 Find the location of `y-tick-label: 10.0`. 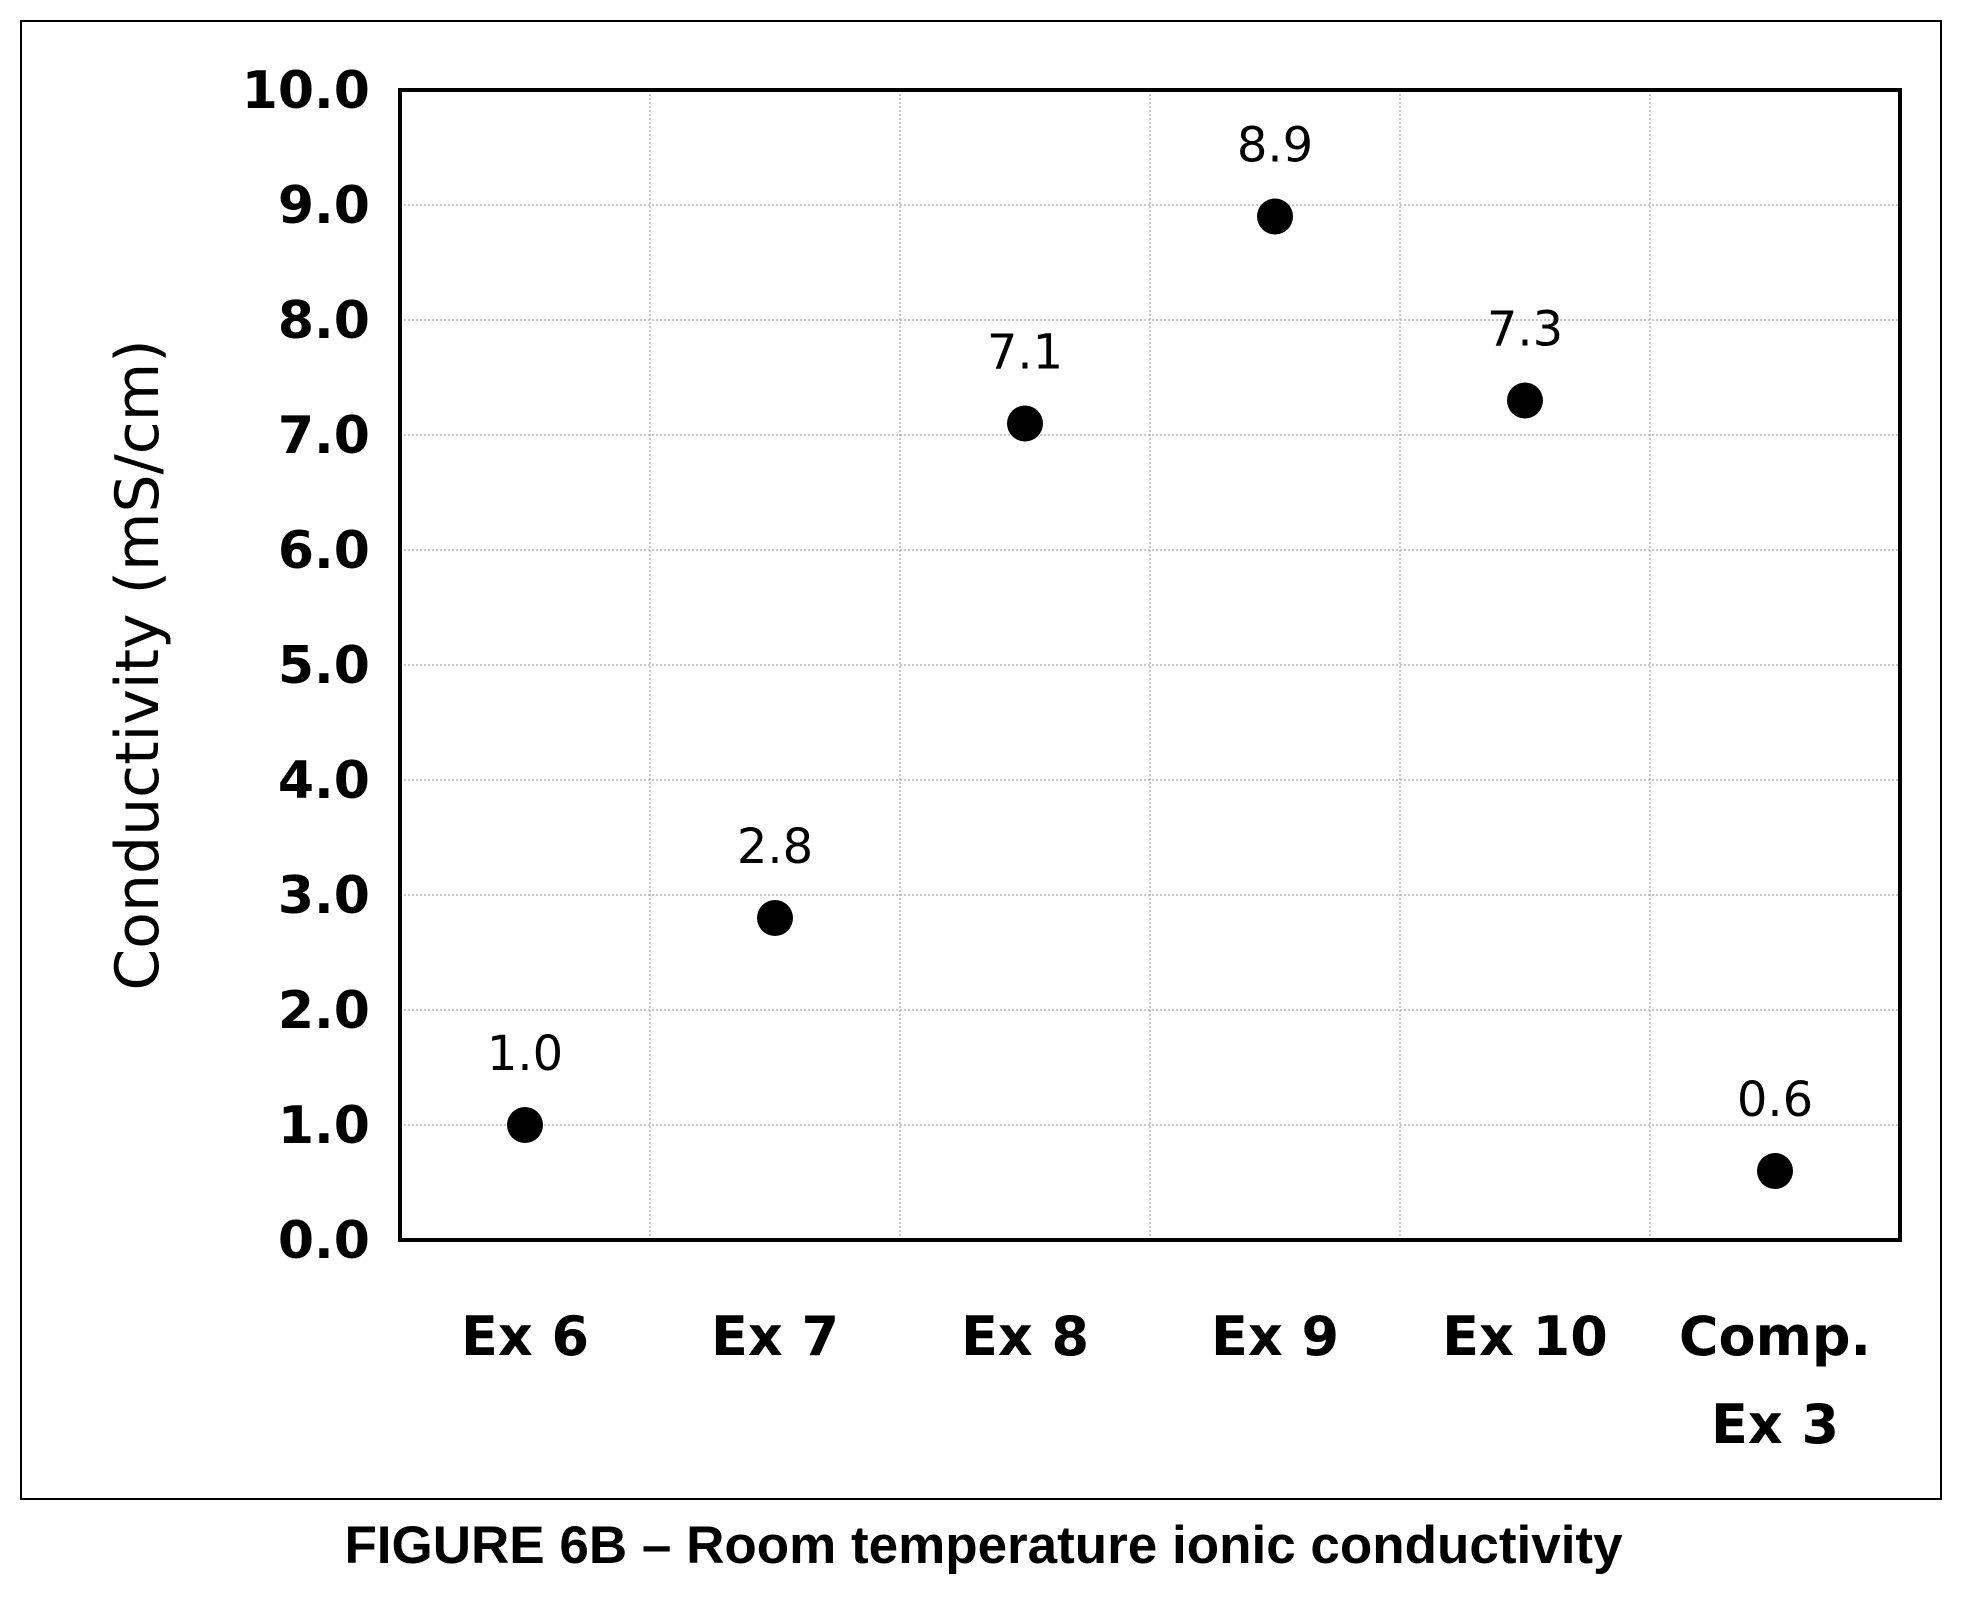

y-tick-label: 10.0 is located at coordinates (306, 91).